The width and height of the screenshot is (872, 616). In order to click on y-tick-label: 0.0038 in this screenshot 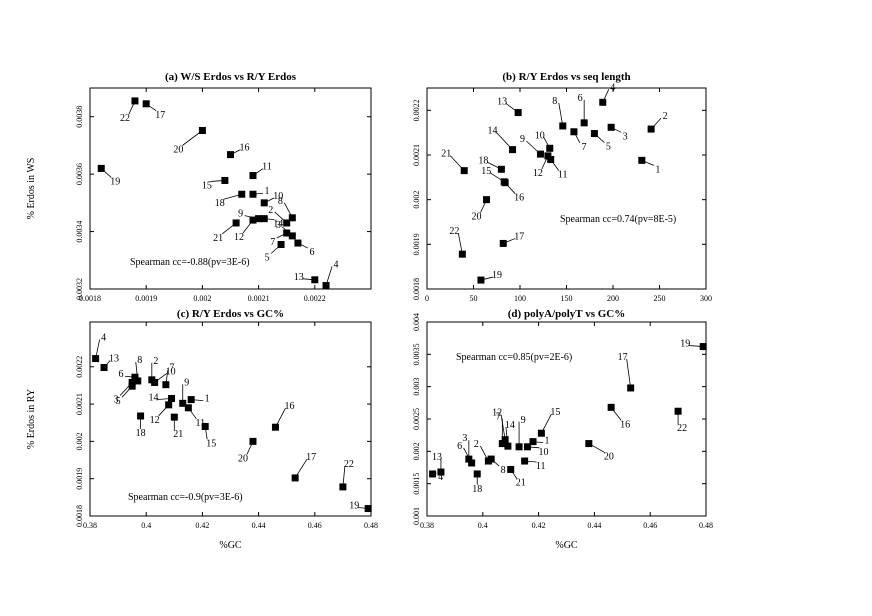, I will do `click(79, 117)`.